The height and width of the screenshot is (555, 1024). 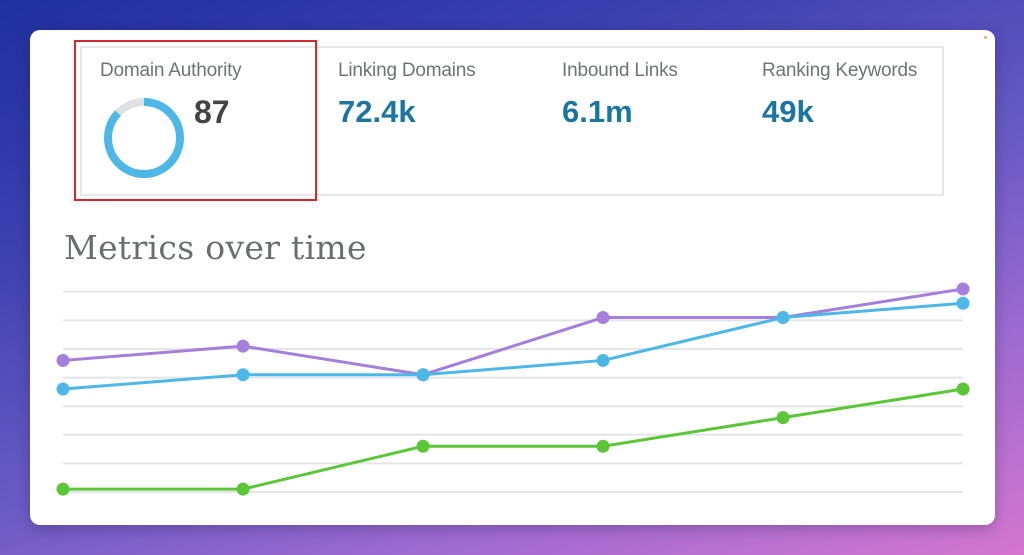 What do you see at coordinates (597, 111) in the screenshot?
I see `stat-value: 6.1m` at bounding box center [597, 111].